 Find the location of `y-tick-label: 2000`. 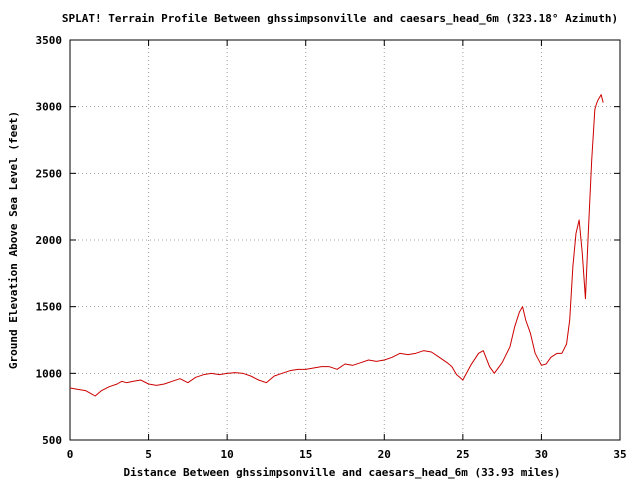

y-tick-label: 2000 is located at coordinates (49, 240).